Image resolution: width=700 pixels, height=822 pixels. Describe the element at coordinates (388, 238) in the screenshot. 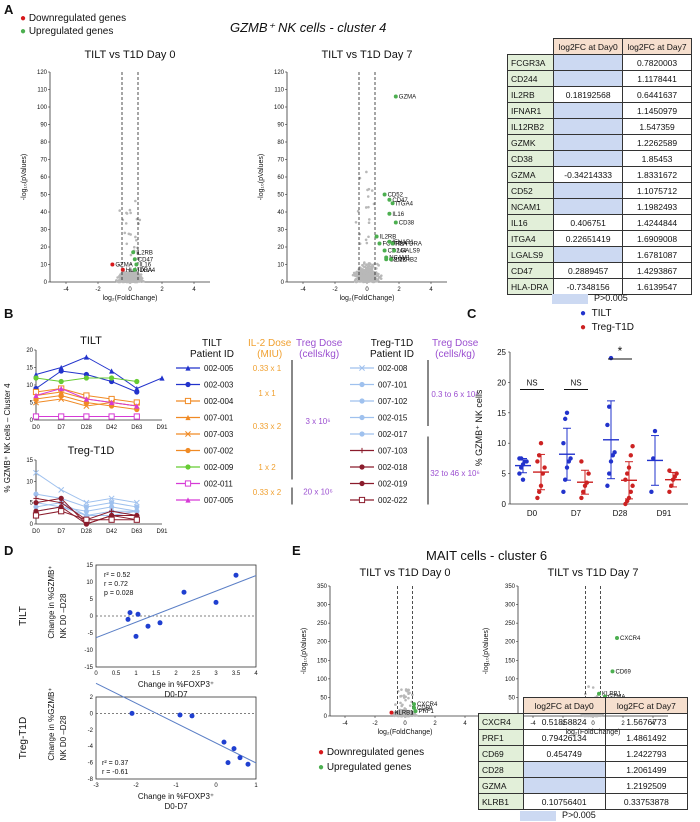

I see `gene-label: IL2RB` at that location.